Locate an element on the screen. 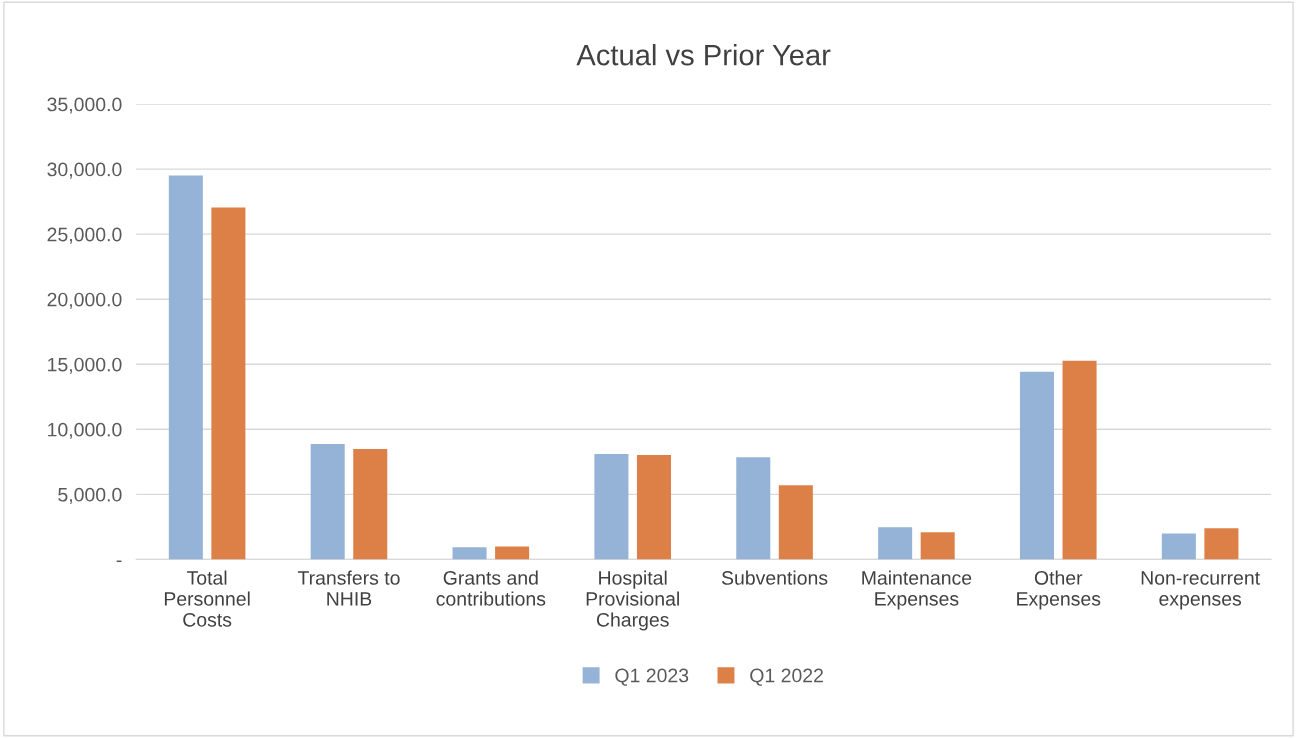  legend-label: Q1 2022 is located at coordinates (786, 677).